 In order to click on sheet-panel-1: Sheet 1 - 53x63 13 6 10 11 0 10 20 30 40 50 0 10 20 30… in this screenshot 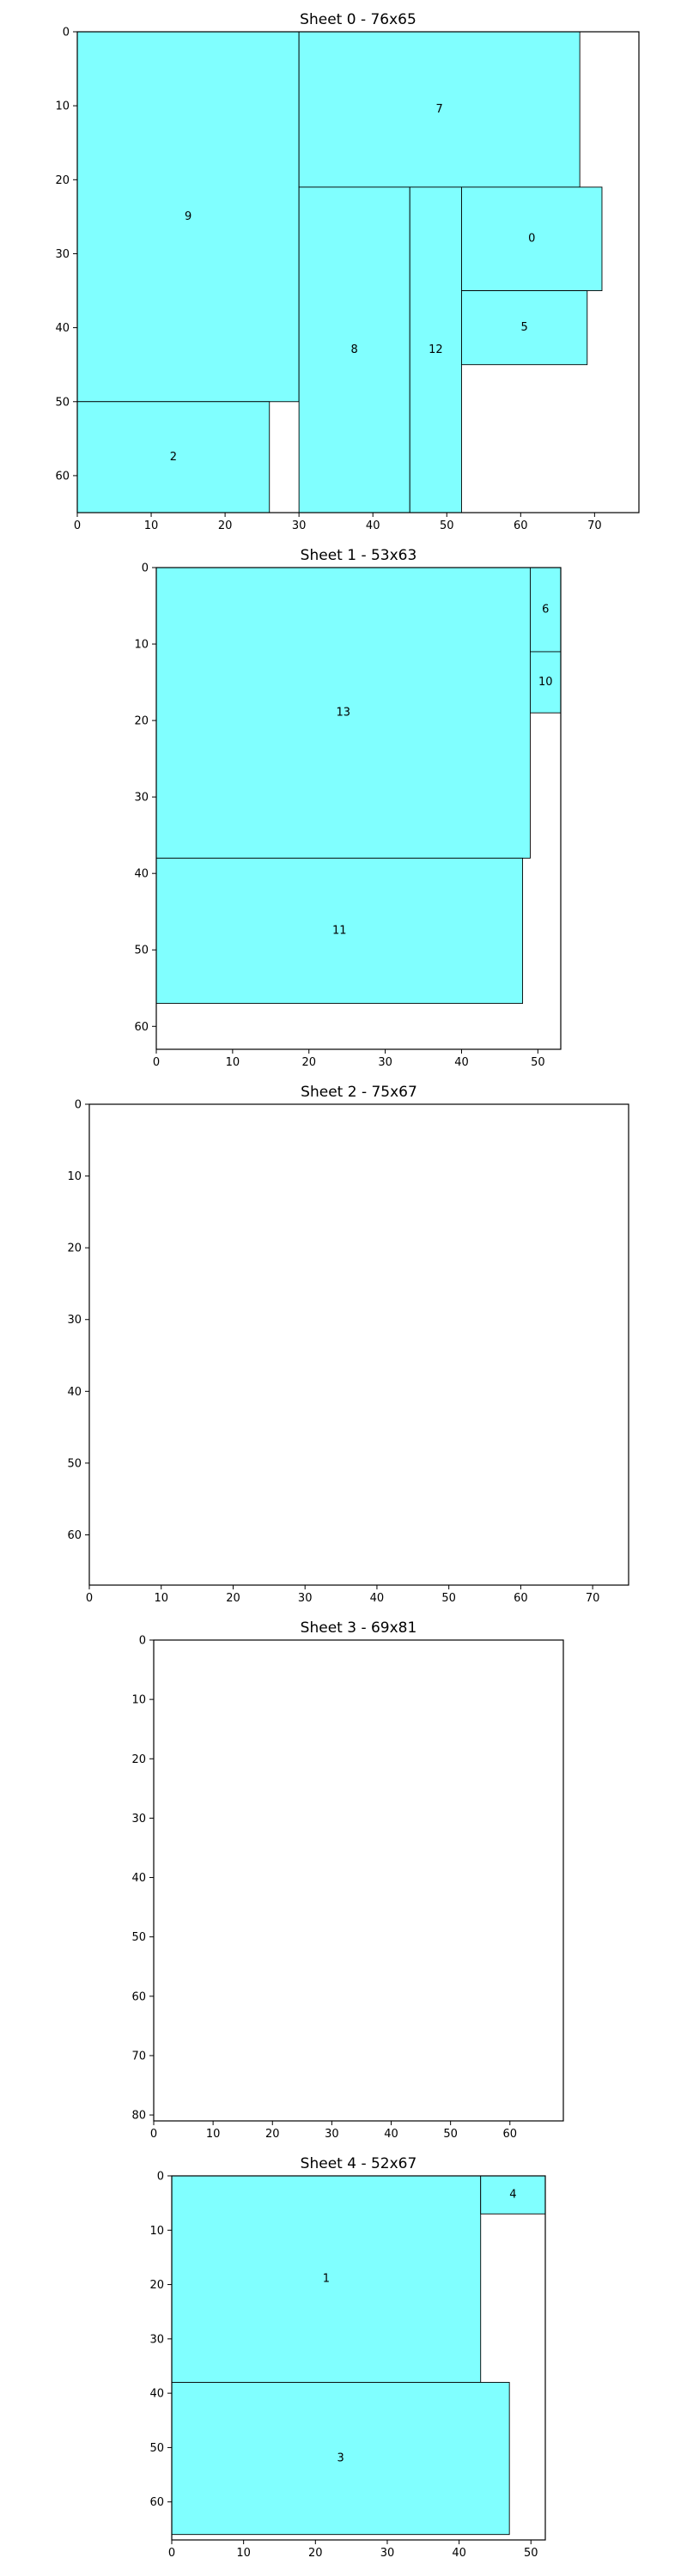, I will do `click(348, 808)`.